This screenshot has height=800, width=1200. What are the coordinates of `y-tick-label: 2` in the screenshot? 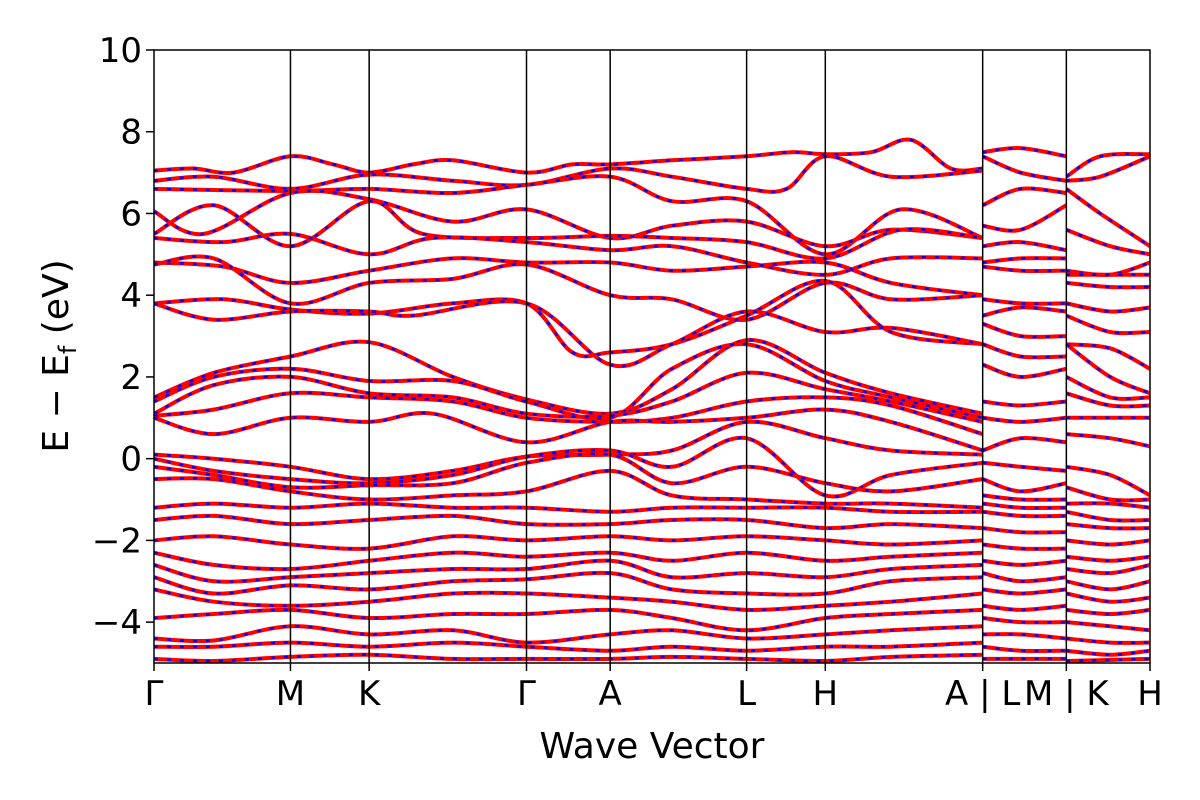 It's located at (131, 378).